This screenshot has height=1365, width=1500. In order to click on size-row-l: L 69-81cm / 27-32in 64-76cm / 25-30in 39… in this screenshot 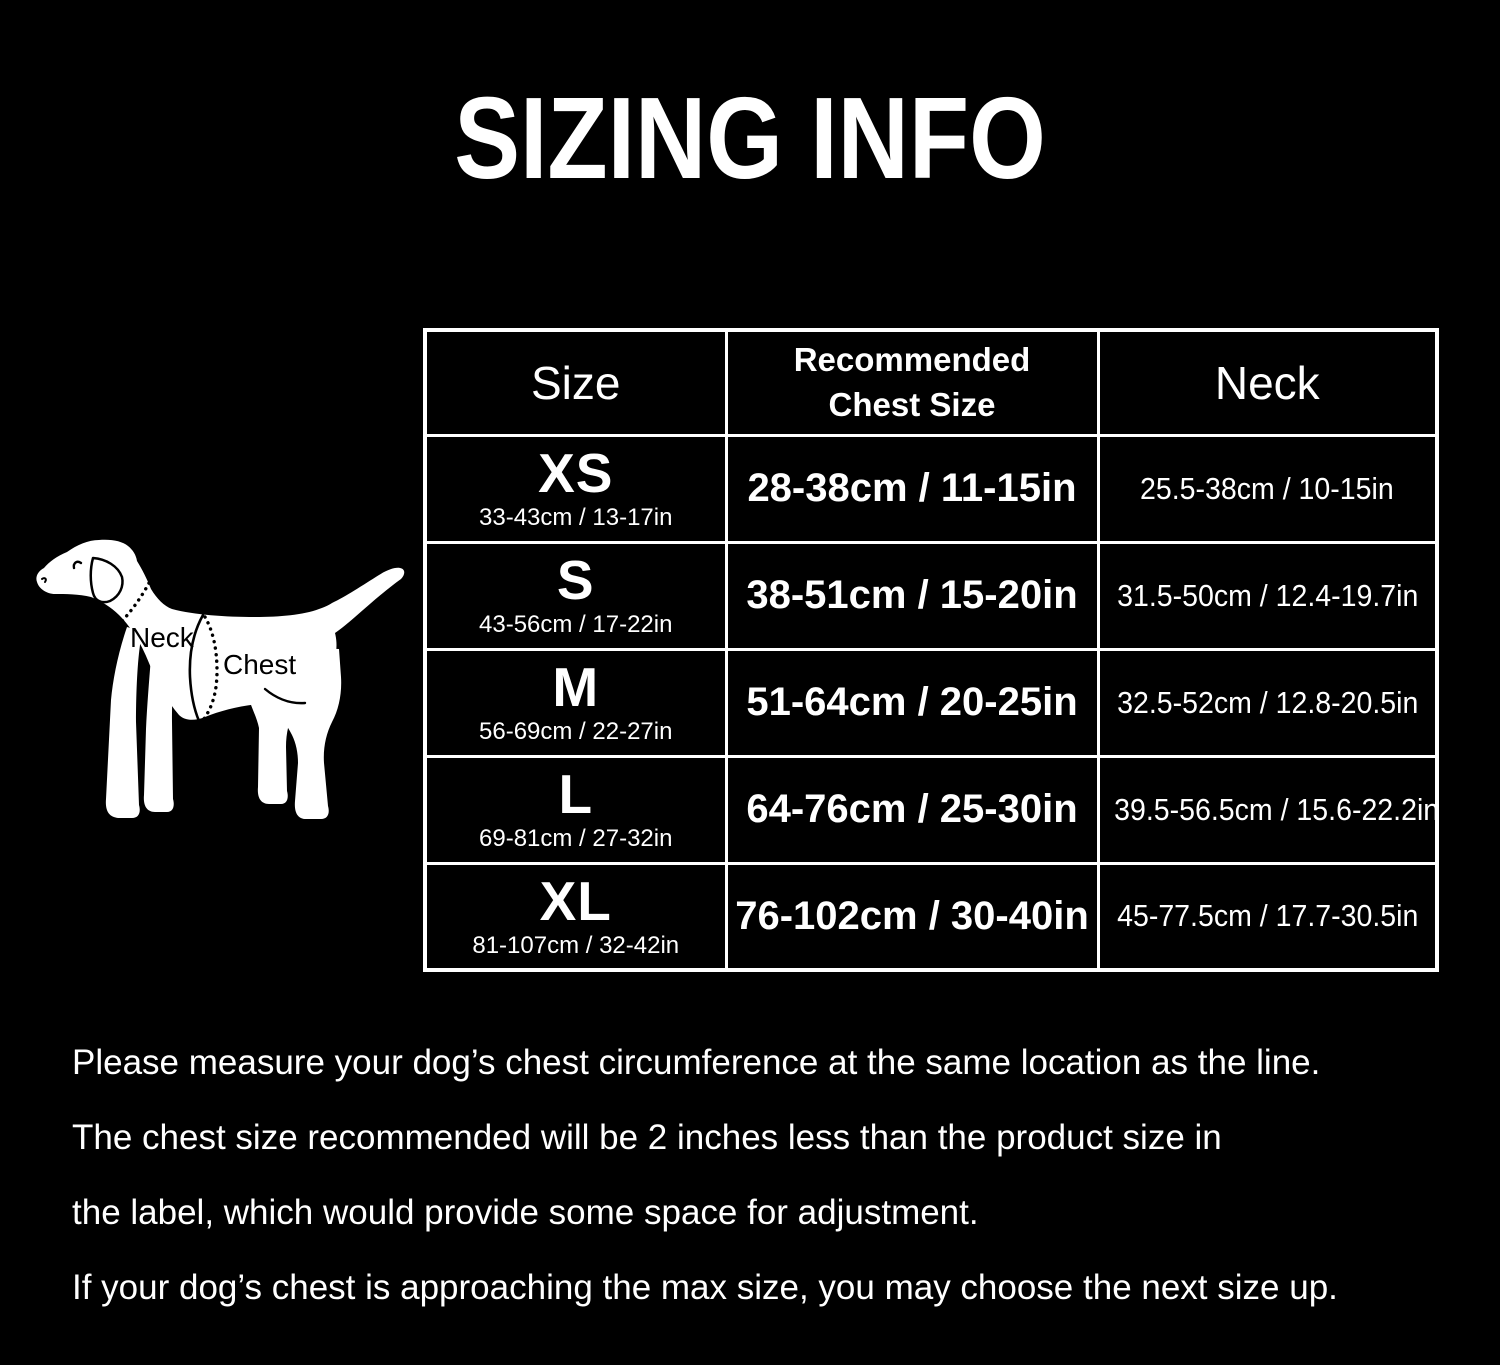, I will do `click(931, 809)`.